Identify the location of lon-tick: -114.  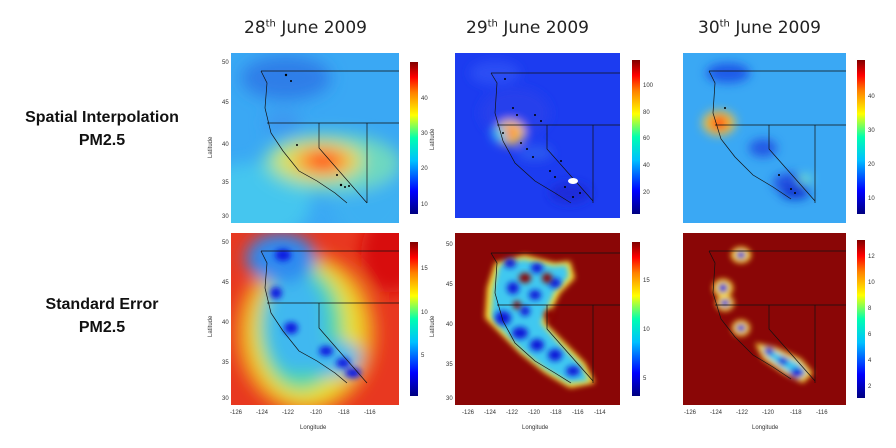
(600, 413).